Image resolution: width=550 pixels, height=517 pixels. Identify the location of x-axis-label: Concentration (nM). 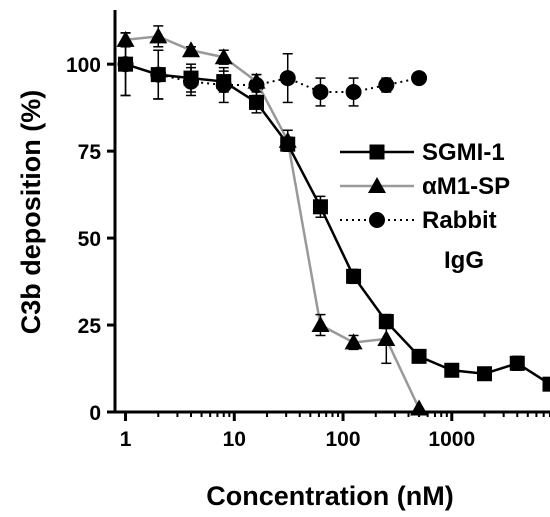
(329, 496).